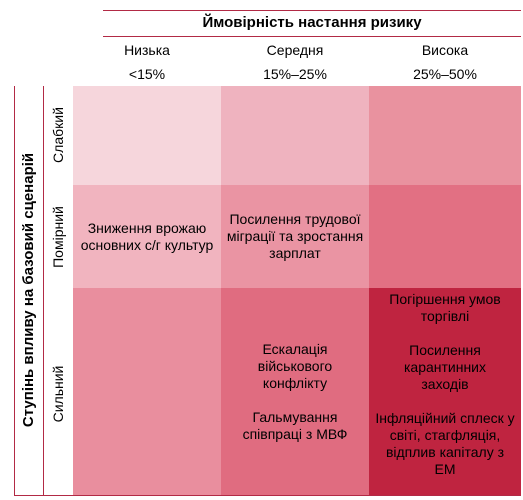 The height and width of the screenshot is (500, 523). What do you see at coordinates (295, 74) in the screenshot?
I see `column-range-mid: 15%–25%` at bounding box center [295, 74].